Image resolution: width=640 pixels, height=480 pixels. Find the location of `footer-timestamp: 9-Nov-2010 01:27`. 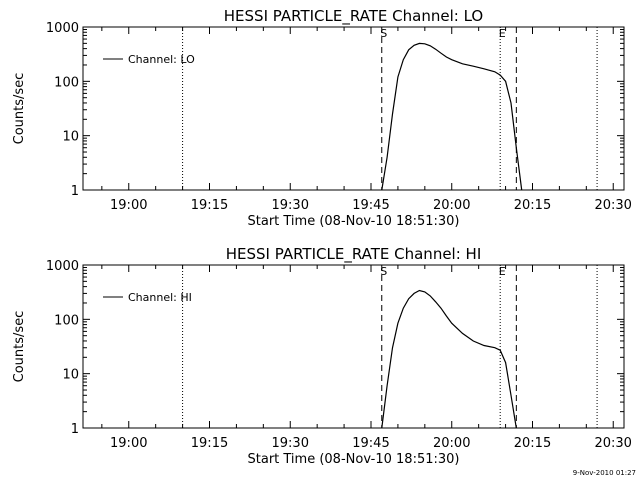

footer-timestamp: 9-Nov-2010 01:27 is located at coordinates (604, 473).